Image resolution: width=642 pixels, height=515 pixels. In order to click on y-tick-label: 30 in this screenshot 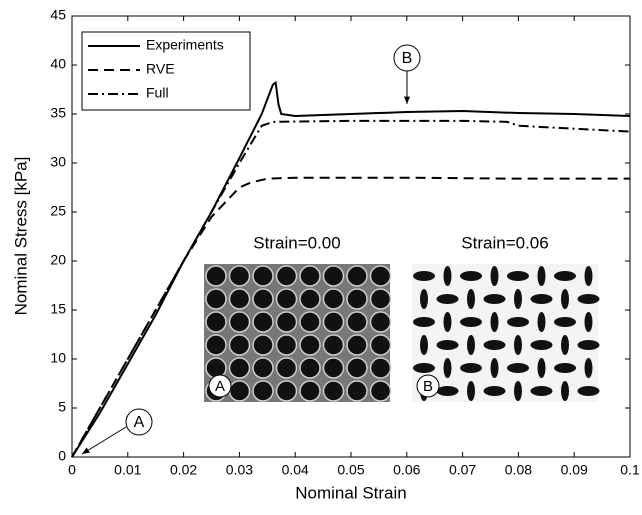, I will do `click(58, 162)`.